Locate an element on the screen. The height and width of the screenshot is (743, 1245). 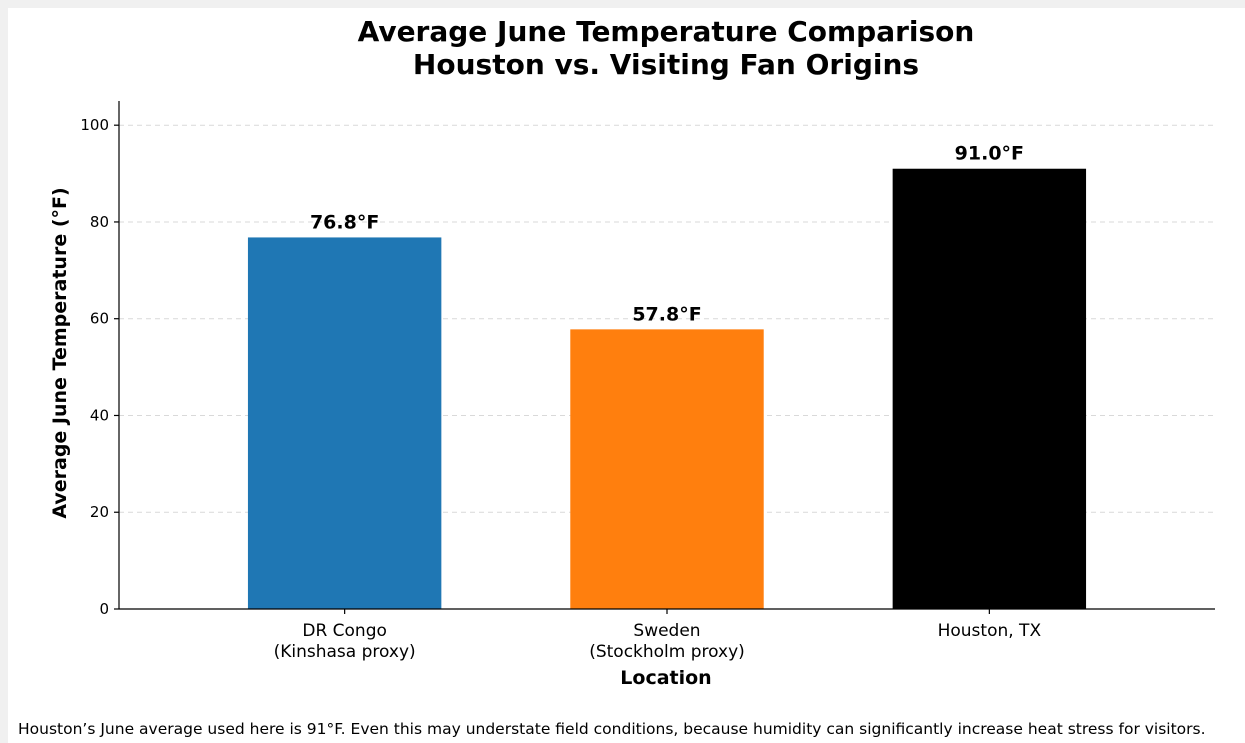
x-tick-label: Sweden is located at coordinates (666, 631).